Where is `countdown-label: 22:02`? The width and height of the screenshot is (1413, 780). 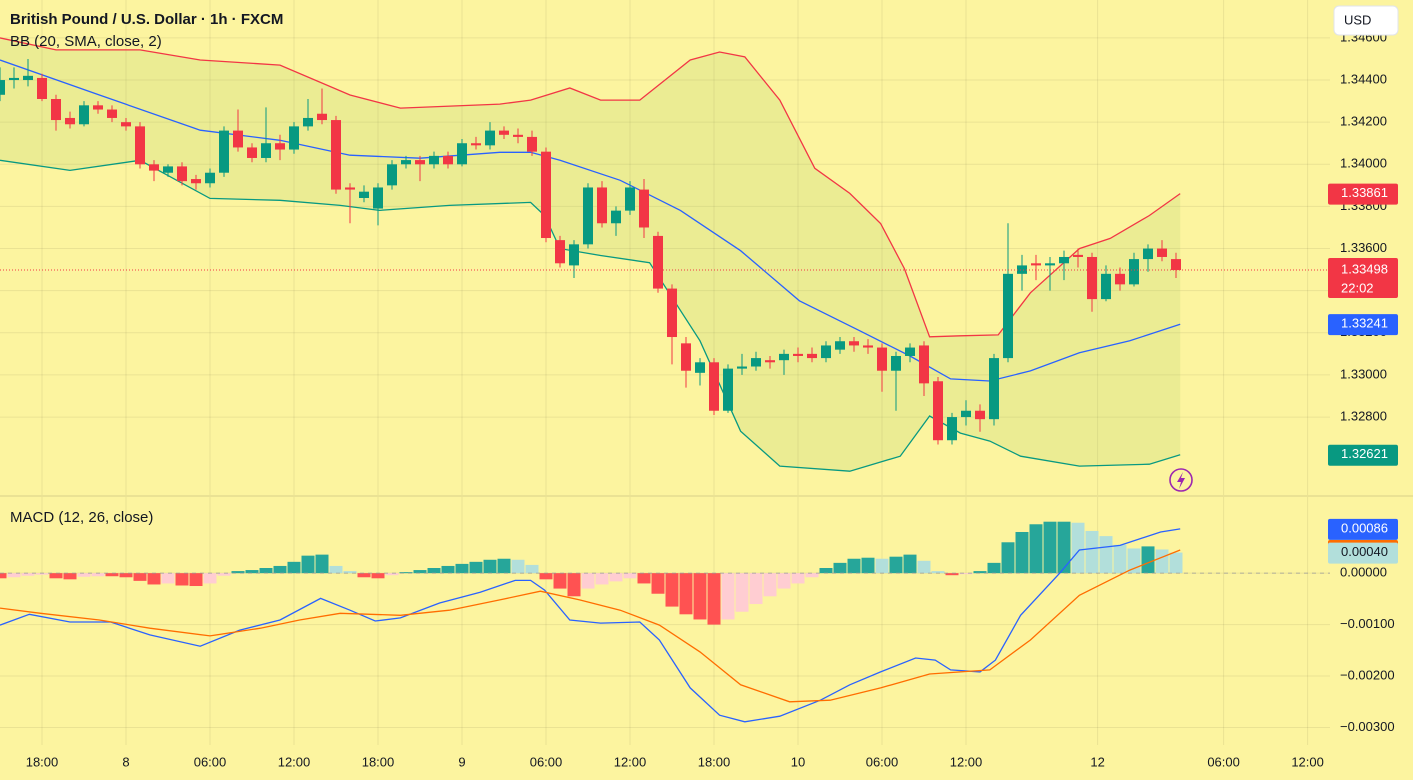 countdown-label: 22:02 is located at coordinates (1357, 287).